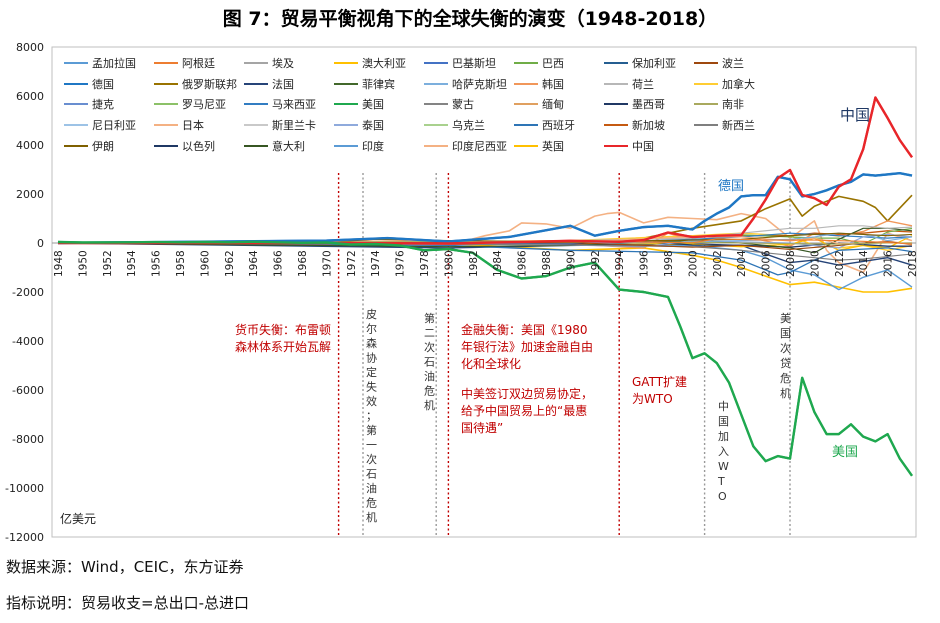 Image resolution: width=940 pixels, height=623 pixels. I want to click on series-name-label: 德国, so click(731, 186).